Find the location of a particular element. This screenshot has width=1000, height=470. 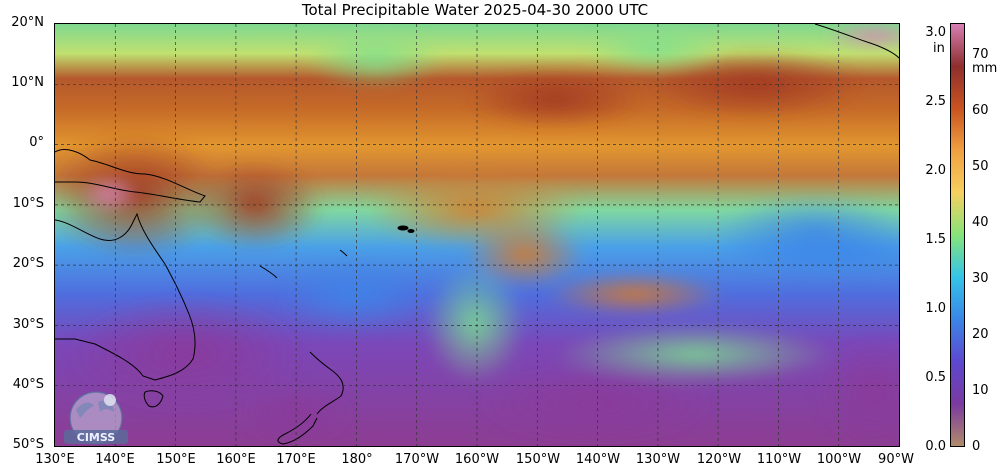

colorbar-tick-mm: 0 is located at coordinates (976, 446).